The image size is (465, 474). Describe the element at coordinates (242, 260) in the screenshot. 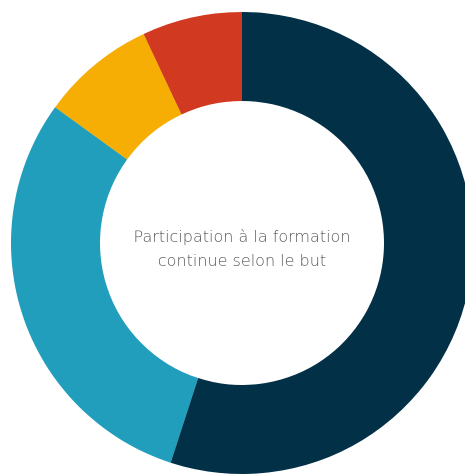

I see `center-title: continue selon le but` at that location.